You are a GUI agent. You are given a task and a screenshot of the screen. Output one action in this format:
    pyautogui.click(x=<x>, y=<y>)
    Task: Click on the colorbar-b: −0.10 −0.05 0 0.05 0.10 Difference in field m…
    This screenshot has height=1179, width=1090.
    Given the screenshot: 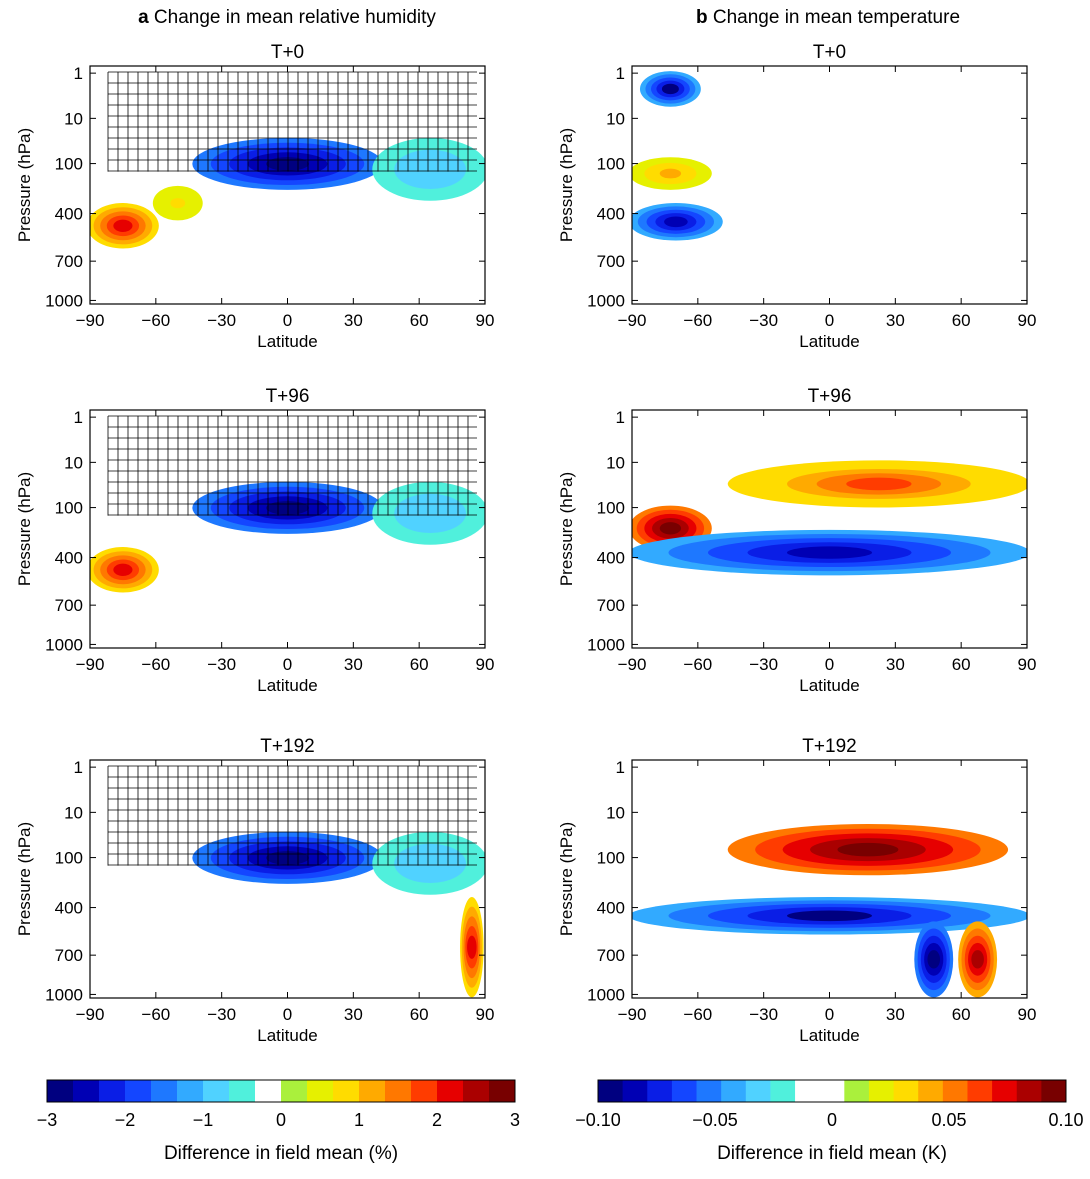 What is the action you would take?
    pyautogui.click(x=829, y=1121)
    